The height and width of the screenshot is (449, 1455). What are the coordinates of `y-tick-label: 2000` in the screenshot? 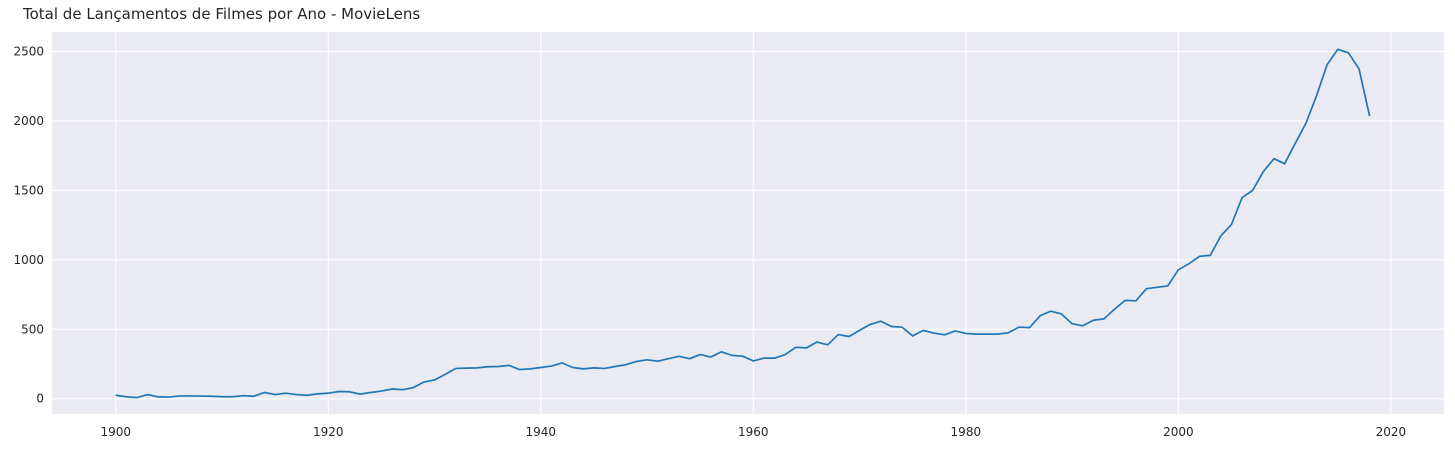 It's located at (28, 121).